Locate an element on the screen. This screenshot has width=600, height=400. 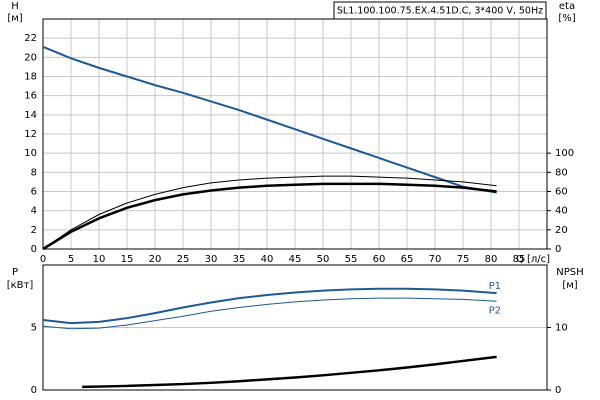
x-tick-label: 10 is located at coordinates (99, 259).